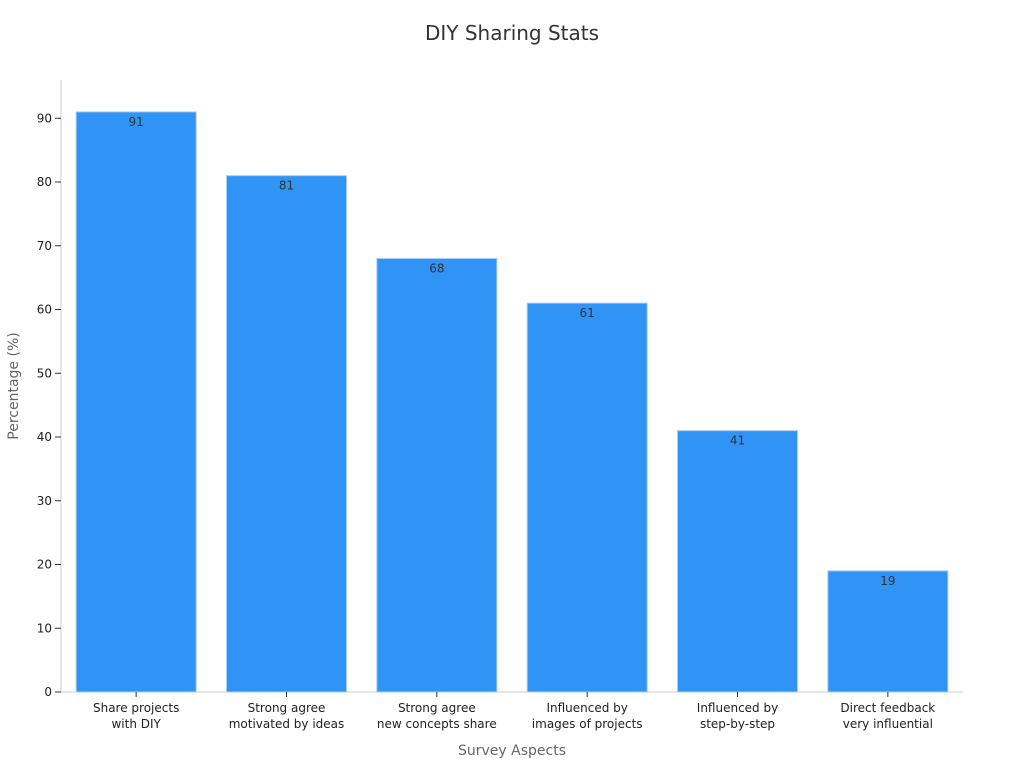 Image resolution: width=1024 pixels, height=768 pixels. What do you see at coordinates (436, 269) in the screenshot?
I see `bar-value-label: 68` at bounding box center [436, 269].